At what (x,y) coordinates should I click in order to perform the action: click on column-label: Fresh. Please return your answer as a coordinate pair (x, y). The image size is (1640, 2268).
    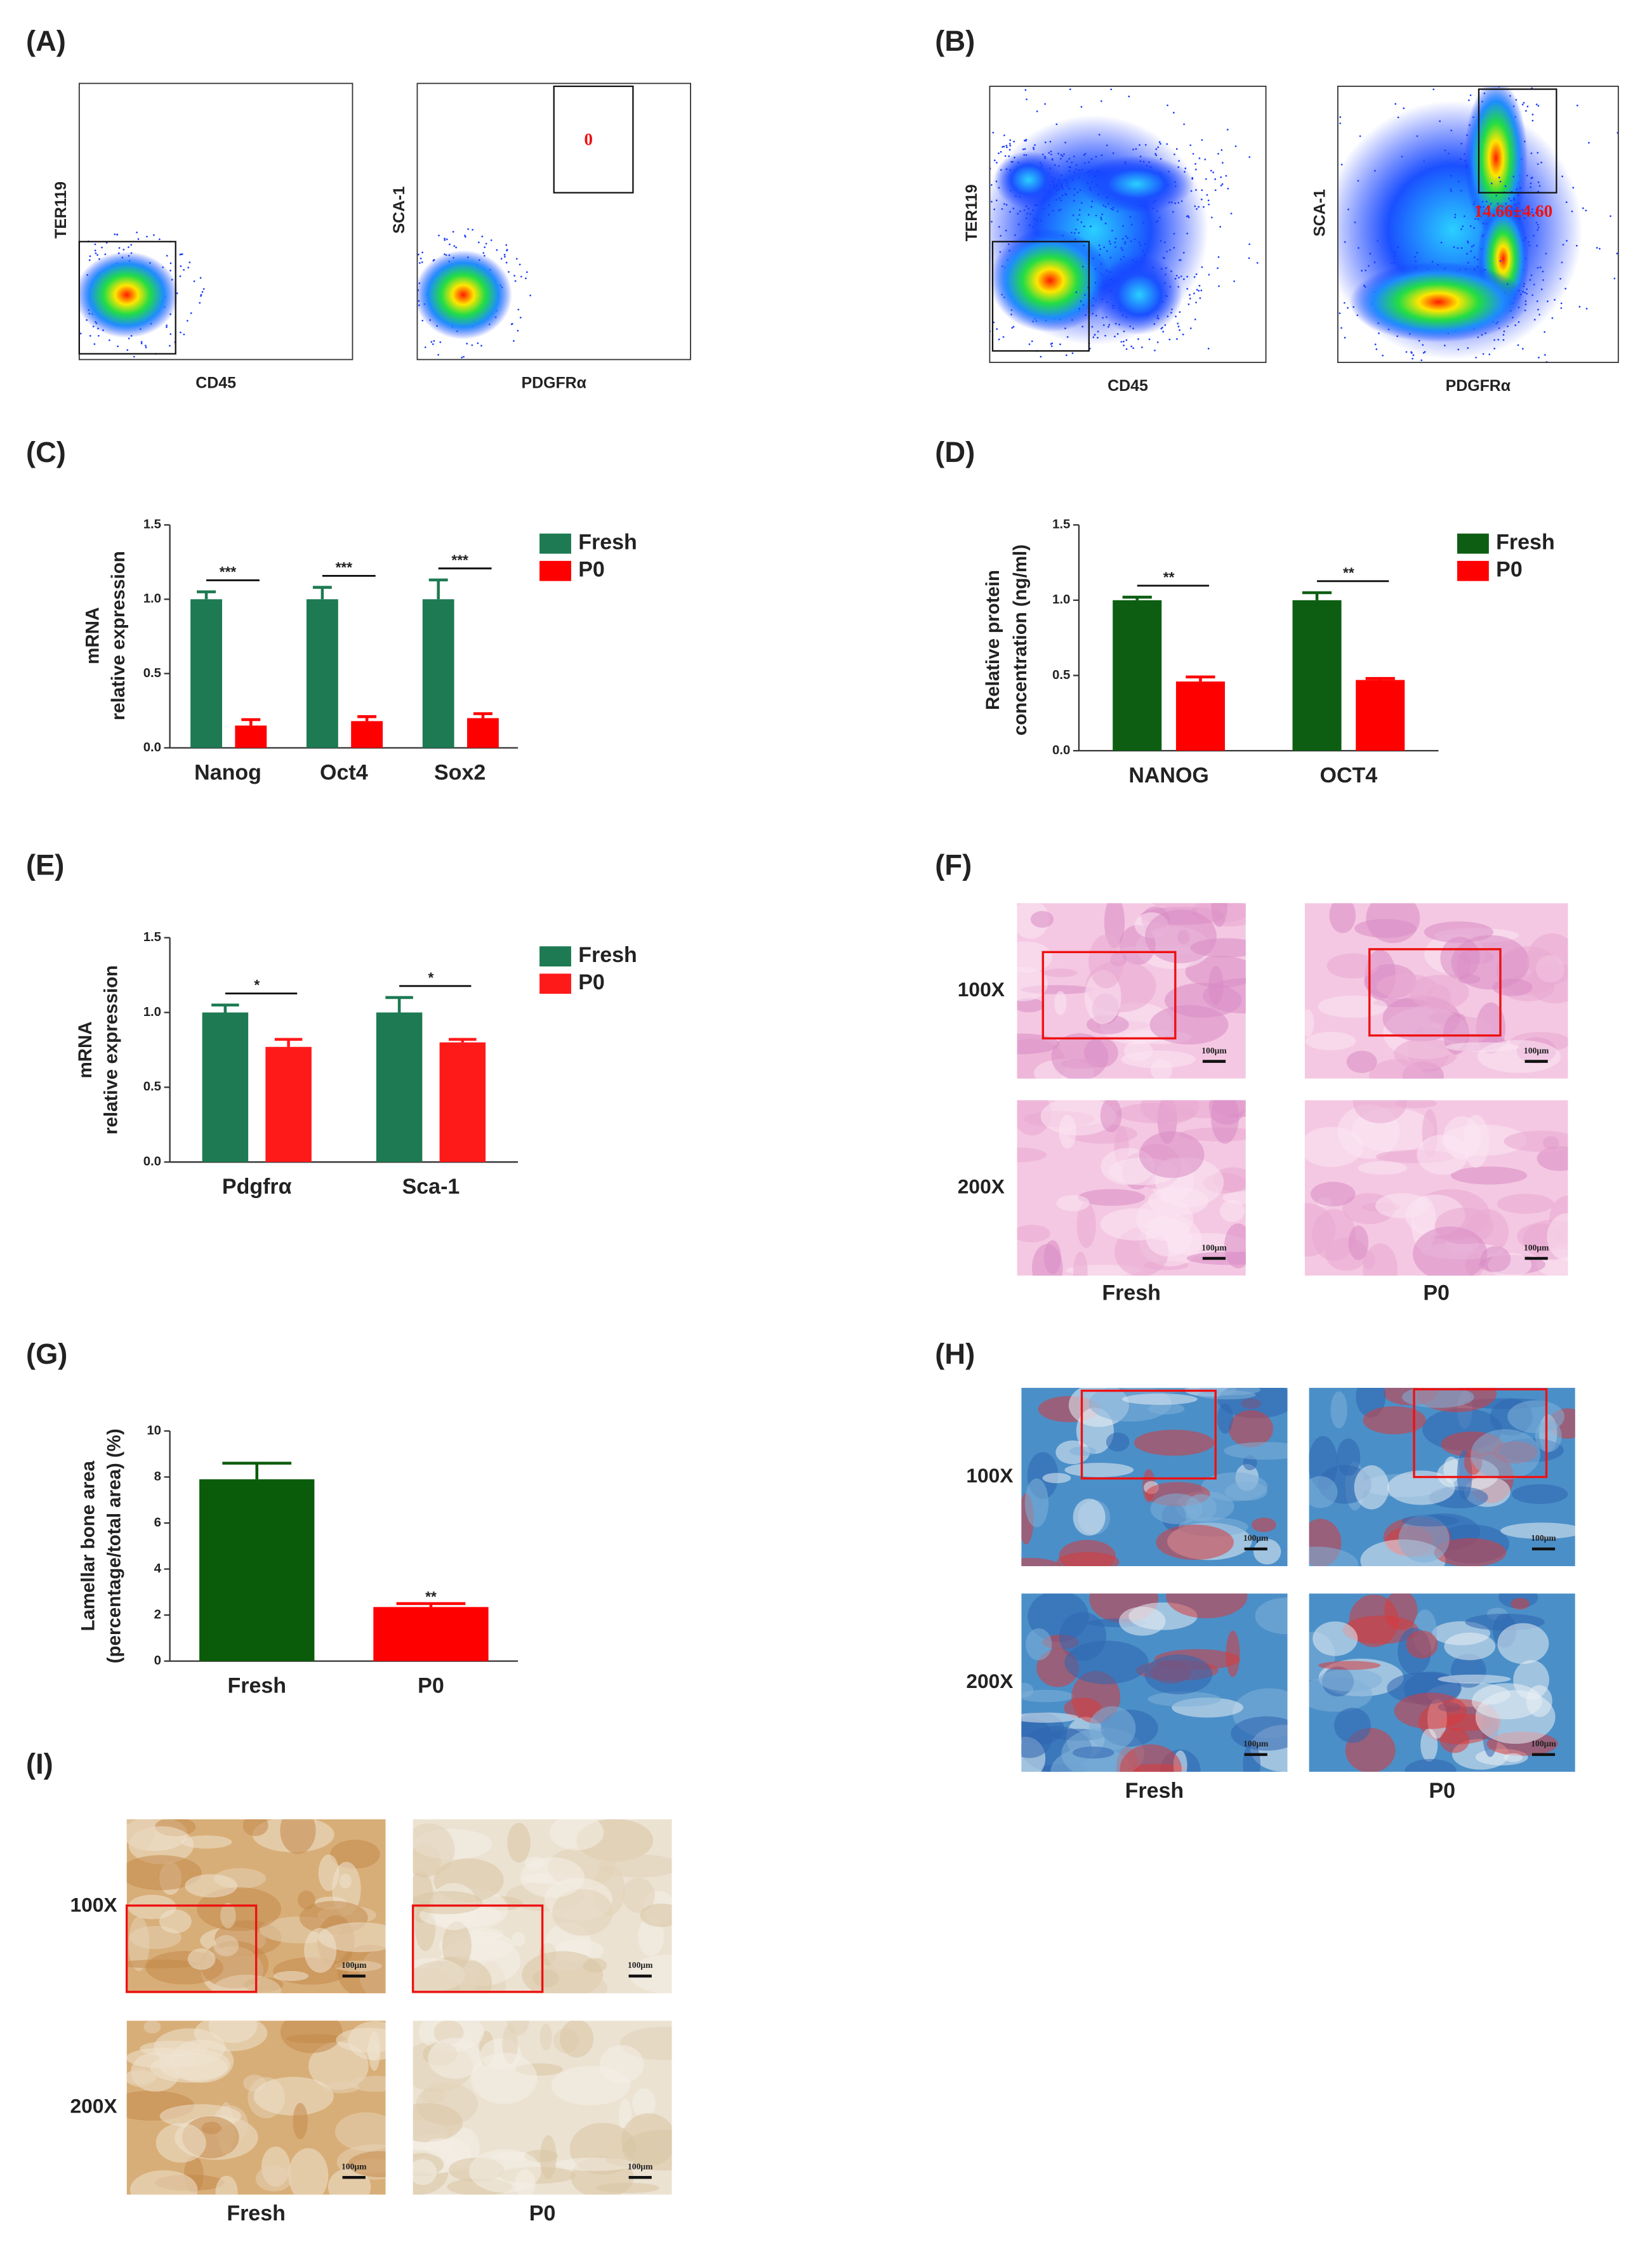
    Looking at the image, I should click on (1155, 1791).